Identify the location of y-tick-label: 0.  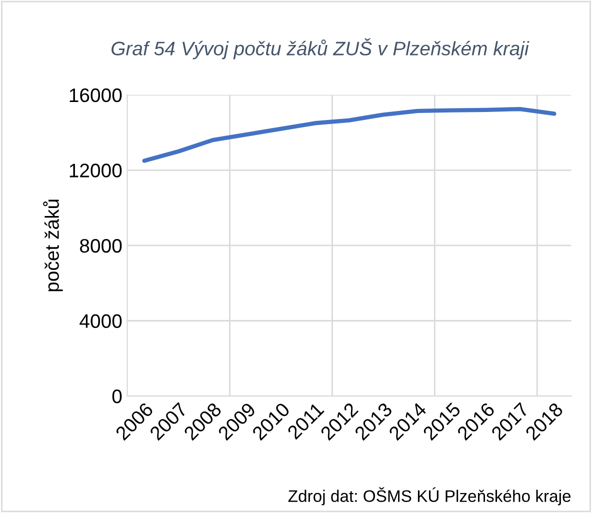
(117, 397).